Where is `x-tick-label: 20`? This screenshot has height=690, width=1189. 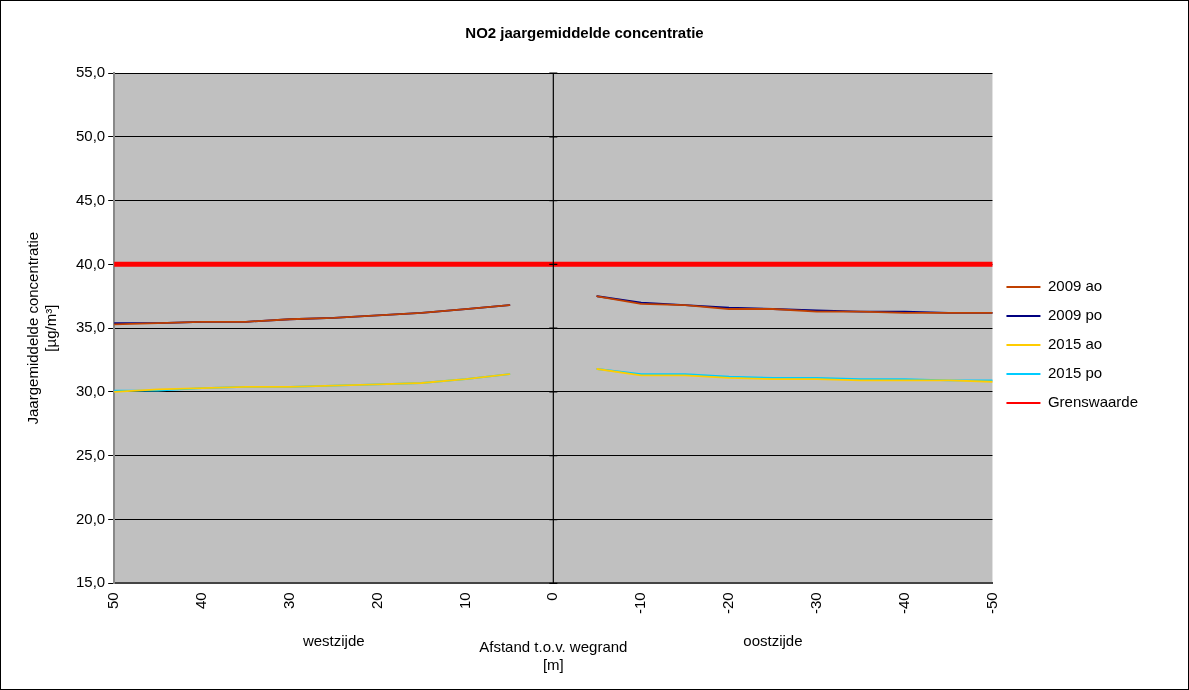 x-tick-label: 20 is located at coordinates (376, 601).